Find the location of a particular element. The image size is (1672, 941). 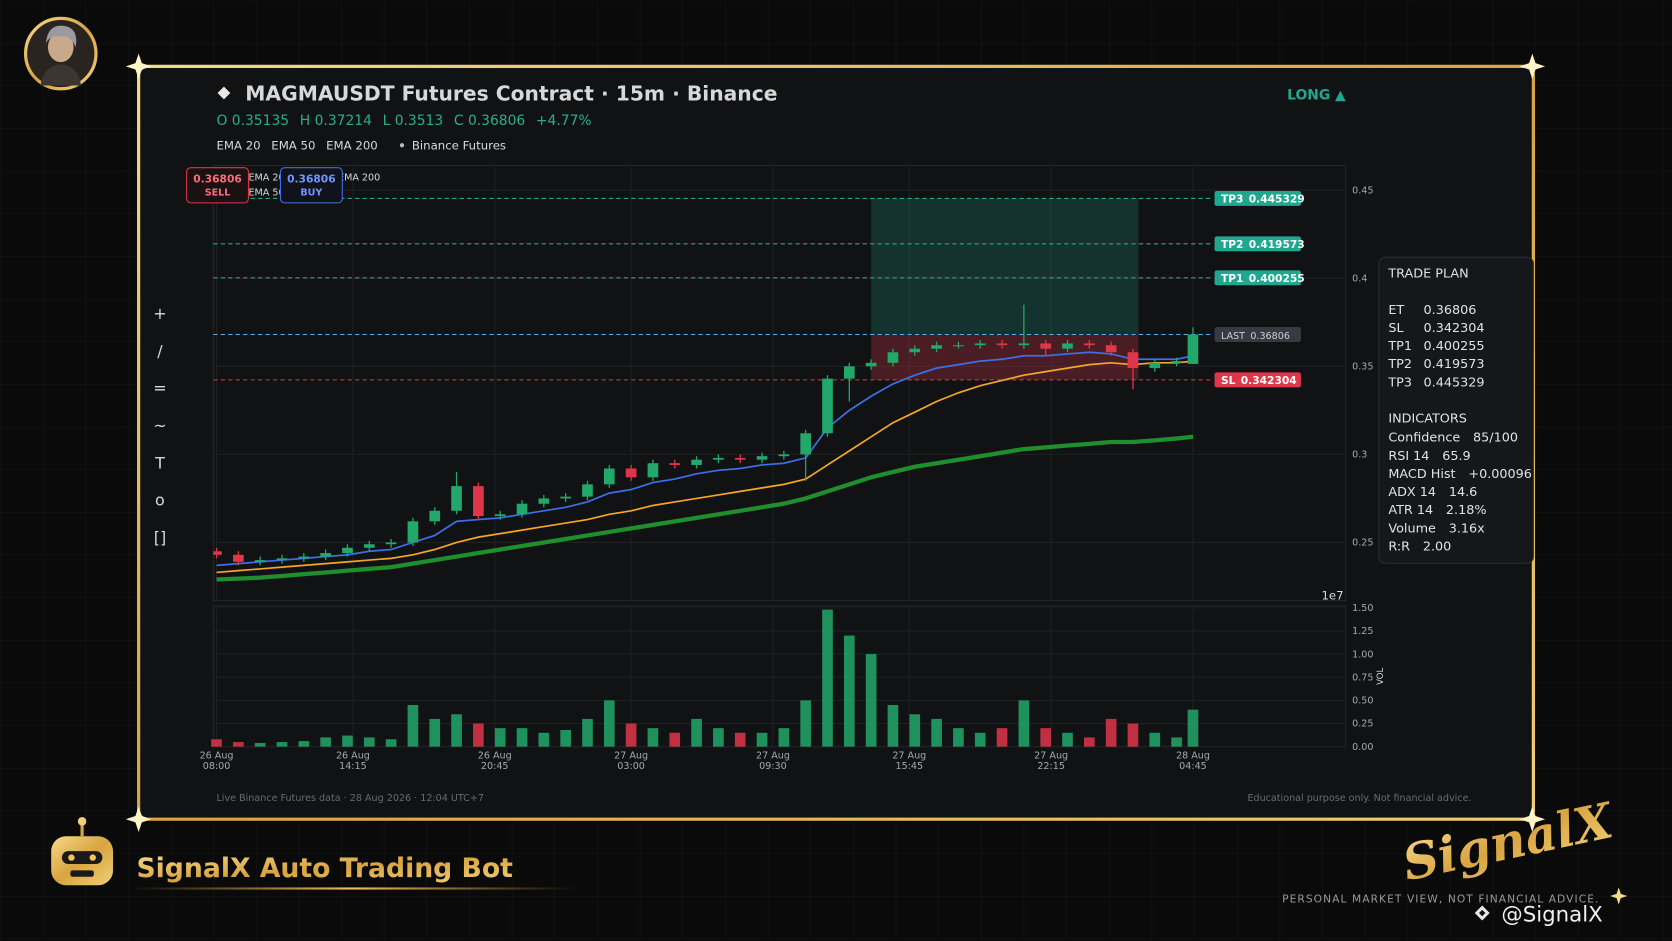

ema-line is located at coordinates (705, 459).